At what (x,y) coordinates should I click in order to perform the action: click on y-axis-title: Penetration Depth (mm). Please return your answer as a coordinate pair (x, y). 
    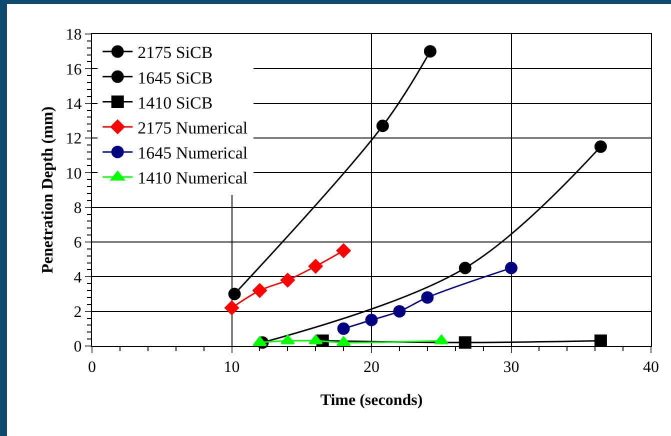
    Looking at the image, I should click on (48, 190).